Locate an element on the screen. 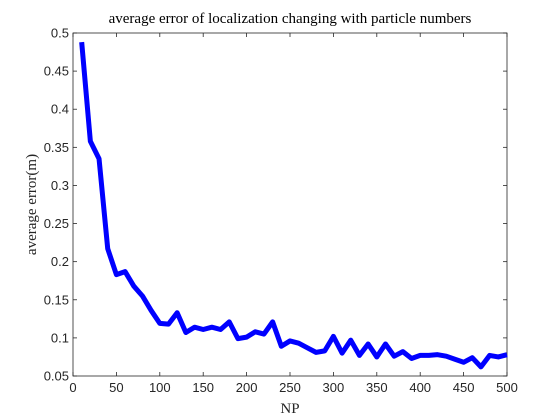  x-tick-label: 150 is located at coordinates (203, 387).